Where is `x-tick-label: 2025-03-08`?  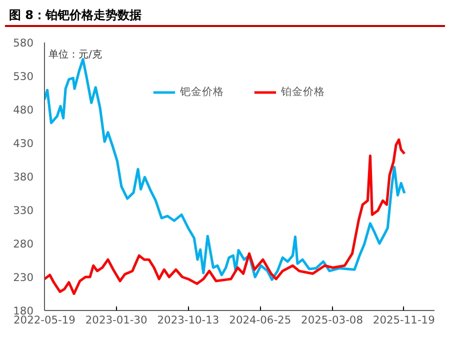 x-tick-label: 2025-03-08 is located at coordinates (332, 320).